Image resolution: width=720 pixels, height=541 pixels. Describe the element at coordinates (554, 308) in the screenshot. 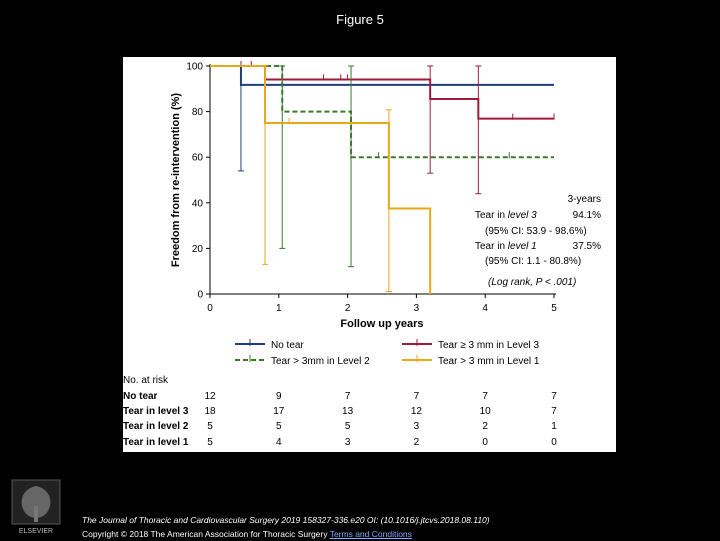

I see `x-tick-label: 5` at that location.